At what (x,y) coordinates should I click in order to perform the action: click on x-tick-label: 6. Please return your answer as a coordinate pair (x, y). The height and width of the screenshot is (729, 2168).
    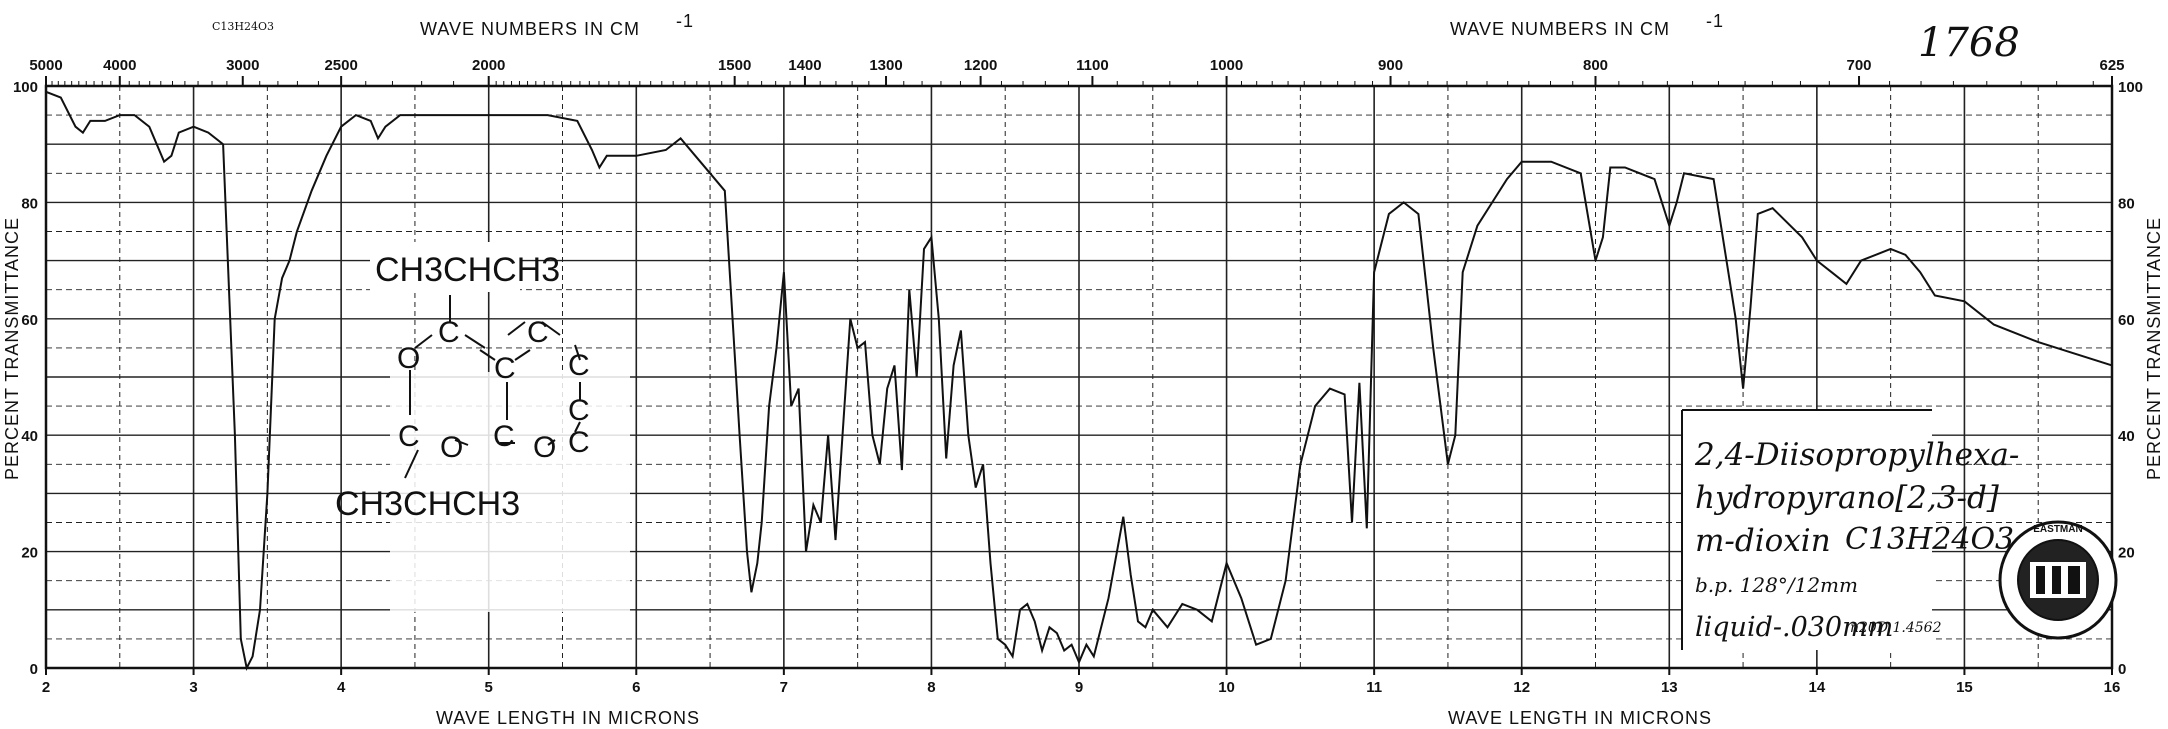
    Looking at the image, I should click on (636, 687).